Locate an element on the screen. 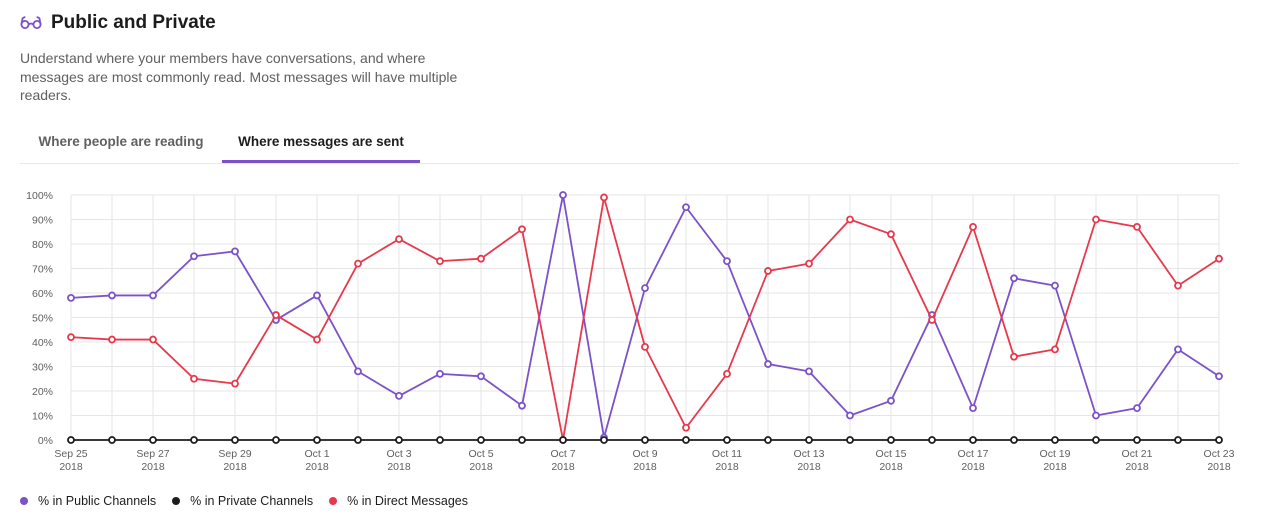 Image resolution: width=1261 pixels, height=524 pixels. x-tick-label: Oct 23 is located at coordinates (1219, 454).